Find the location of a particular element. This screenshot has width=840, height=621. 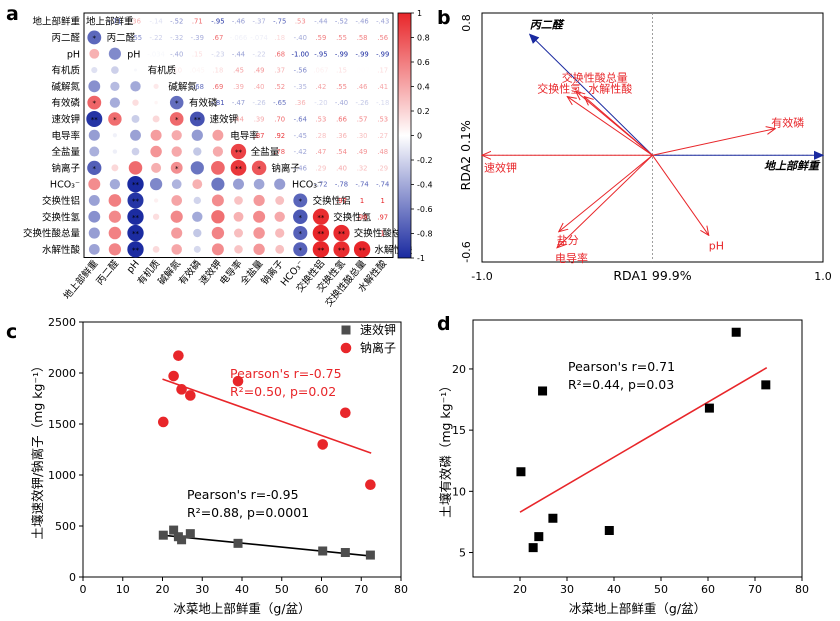

heatmap-coefficient: -.43 is located at coordinates (382, 22).